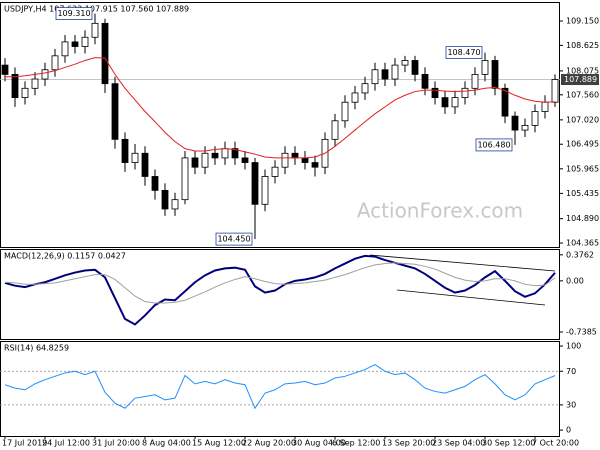  What do you see at coordinates (575, 280) in the screenshot?
I see `y-tick-label: 0.00` at bounding box center [575, 280].